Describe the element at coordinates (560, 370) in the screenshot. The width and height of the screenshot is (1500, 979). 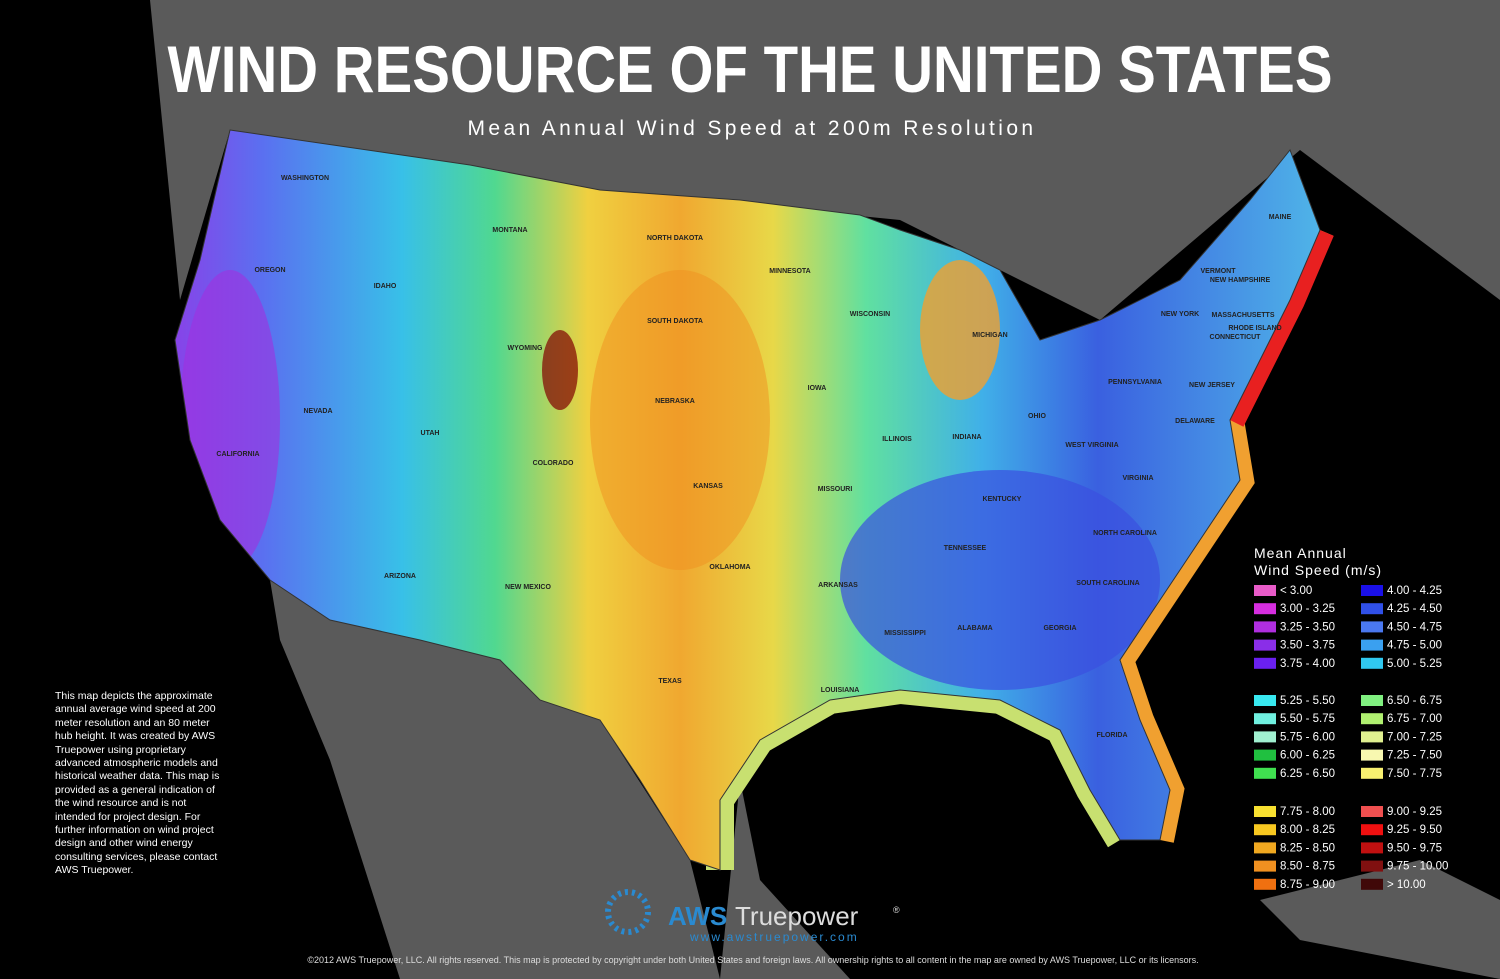
I see `wyoming-high` at that location.